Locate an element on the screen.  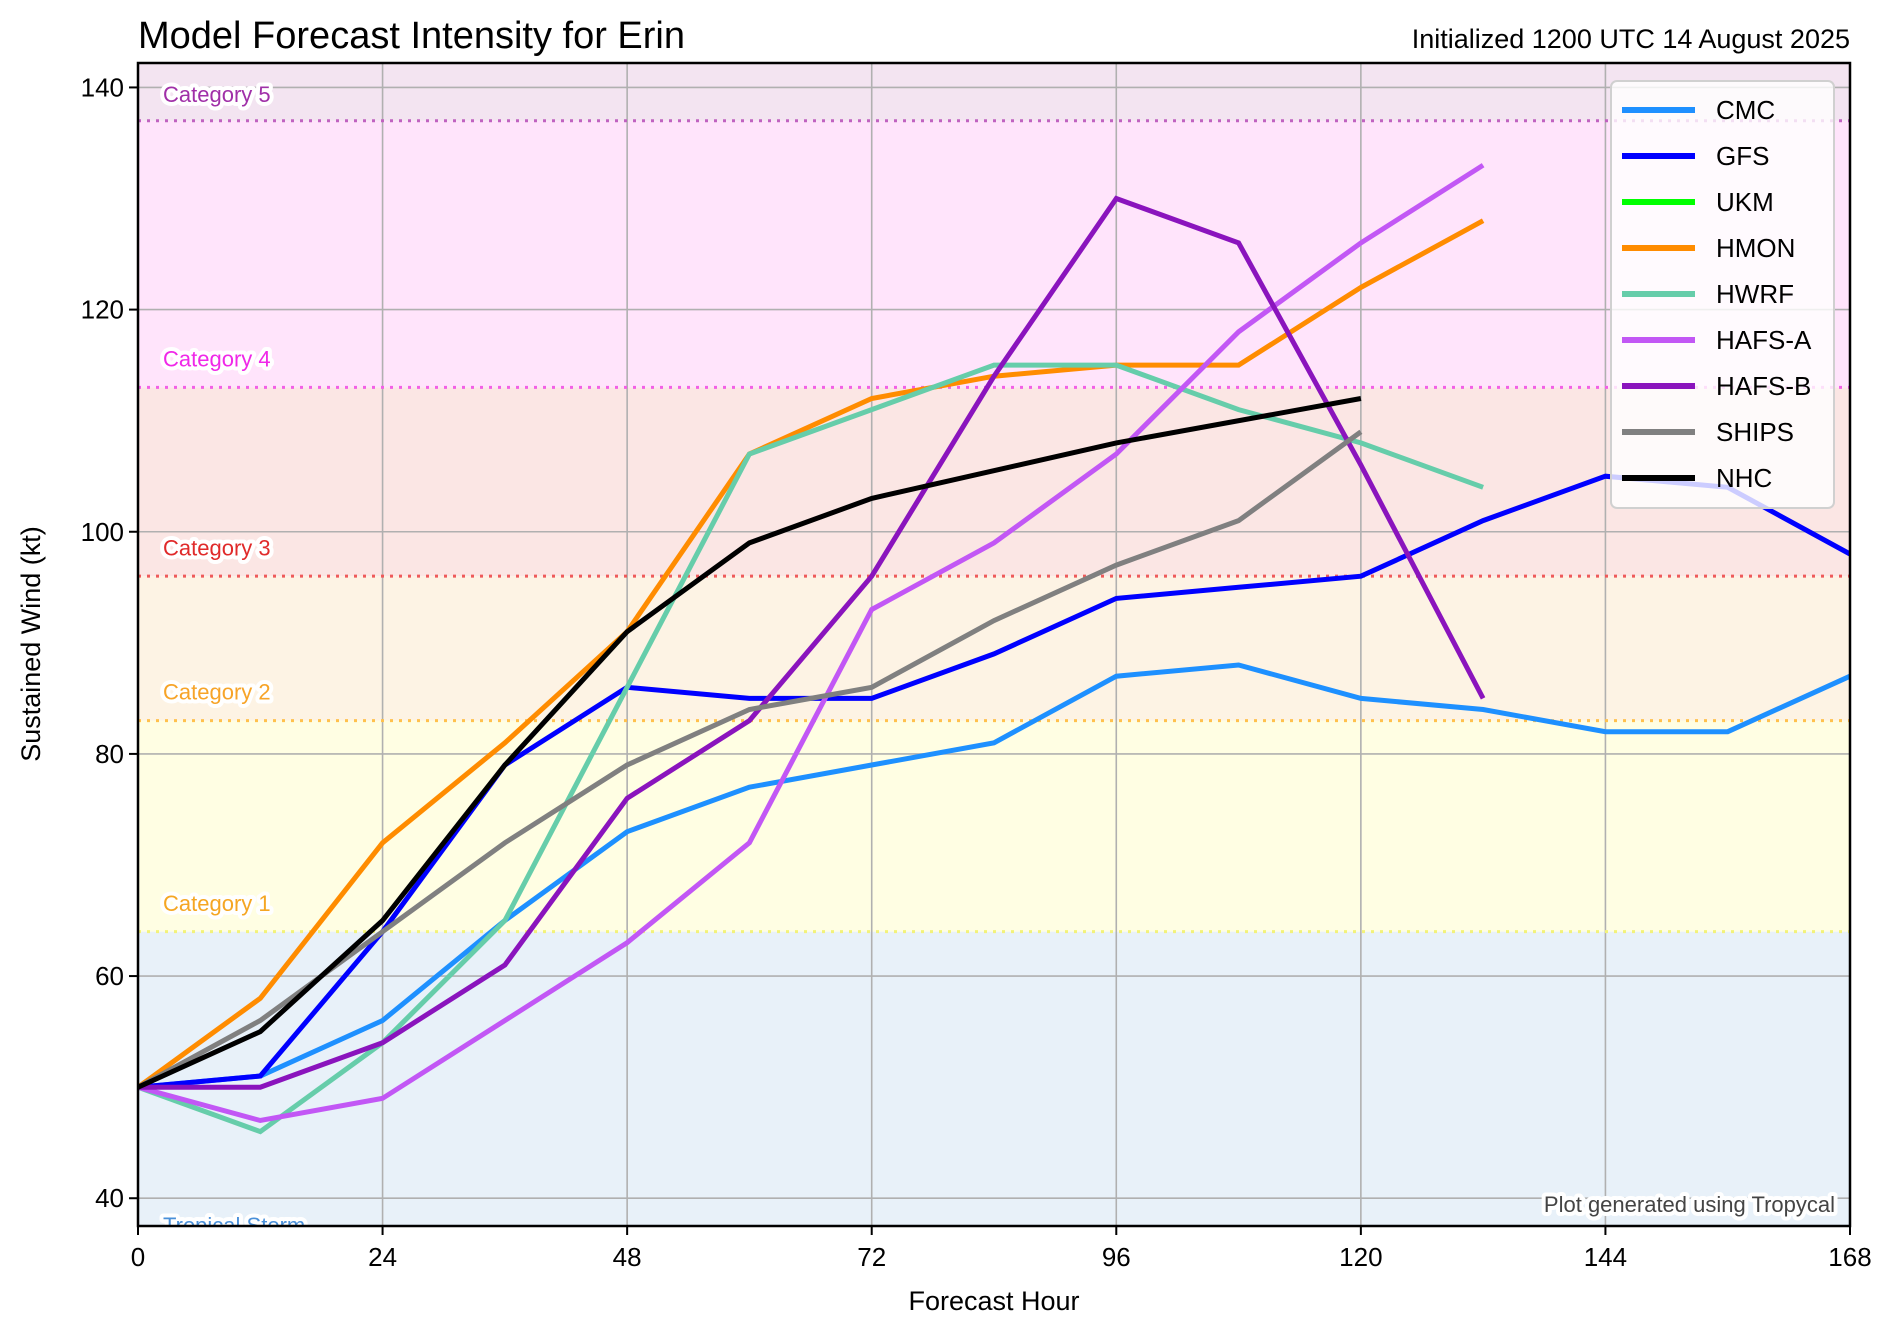
x-tick-label: 48 is located at coordinates (627, 1257).